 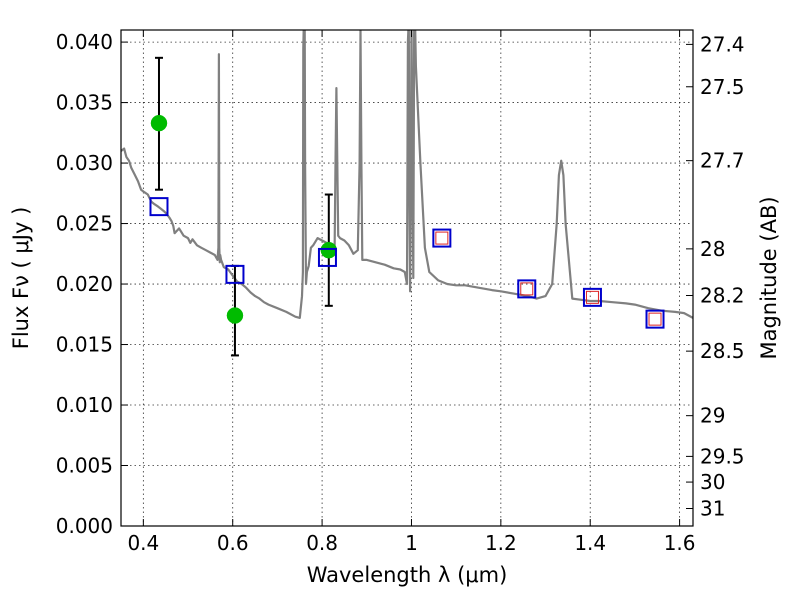 What do you see at coordinates (769, 277) in the screenshot?
I see `y2-axis-label: Magnitude (AB)` at bounding box center [769, 277].